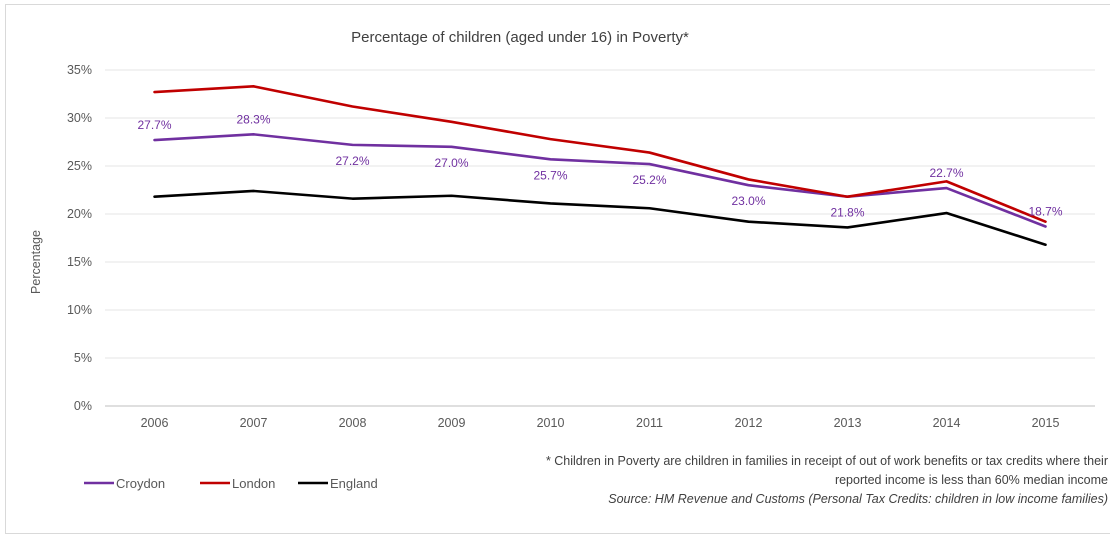  I want to click on legend-label: Croydon, so click(140, 483).